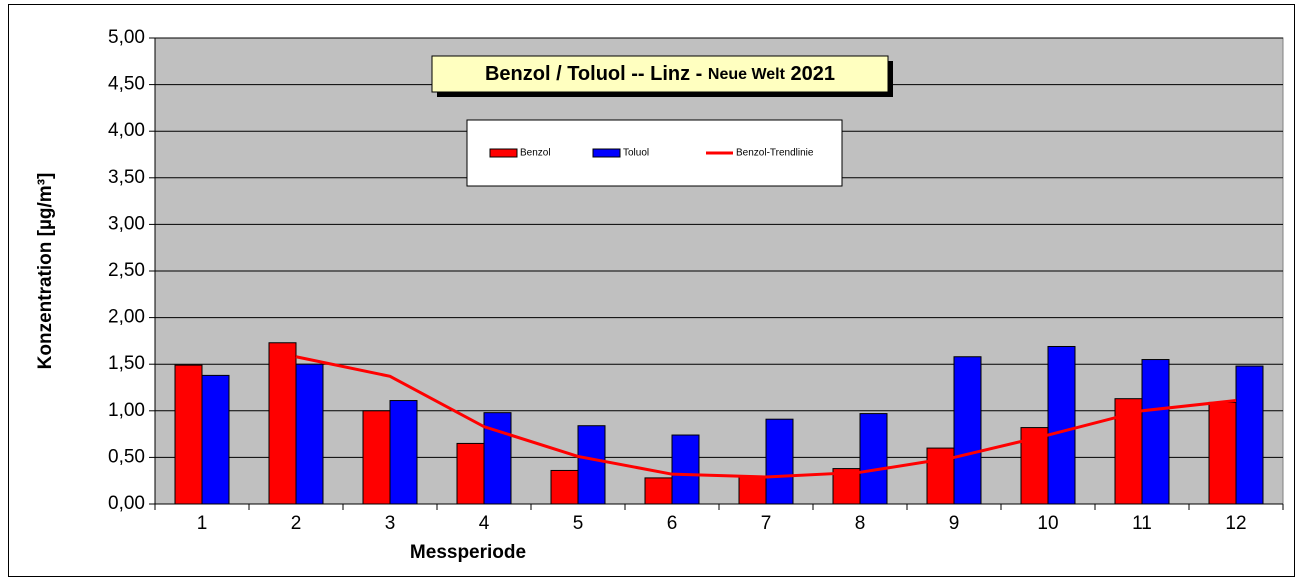  Describe the element at coordinates (126, 223) in the screenshot. I see `y-tick-label: 3,00` at that location.